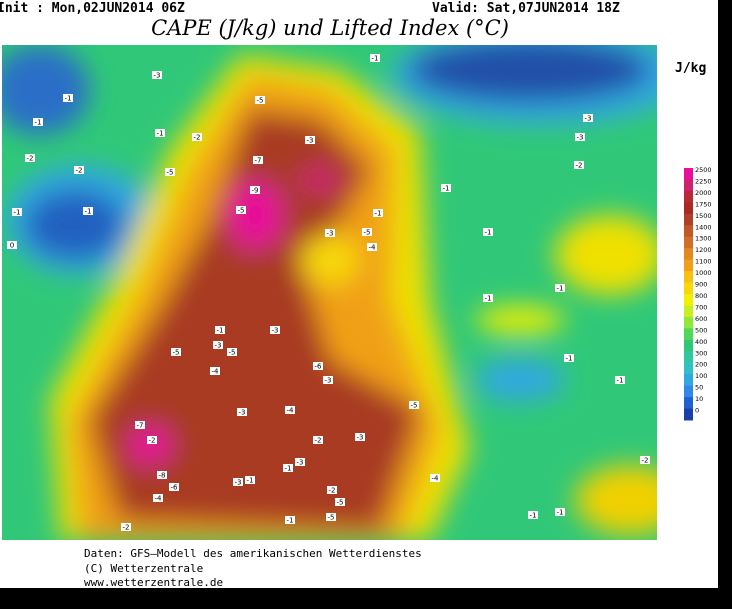 This screenshot has height=609, width=732. What do you see at coordinates (330, 28) in the screenshot?
I see `map-title: CAPE (J/kg) und Lifted Index (°C)` at bounding box center [330, 28].